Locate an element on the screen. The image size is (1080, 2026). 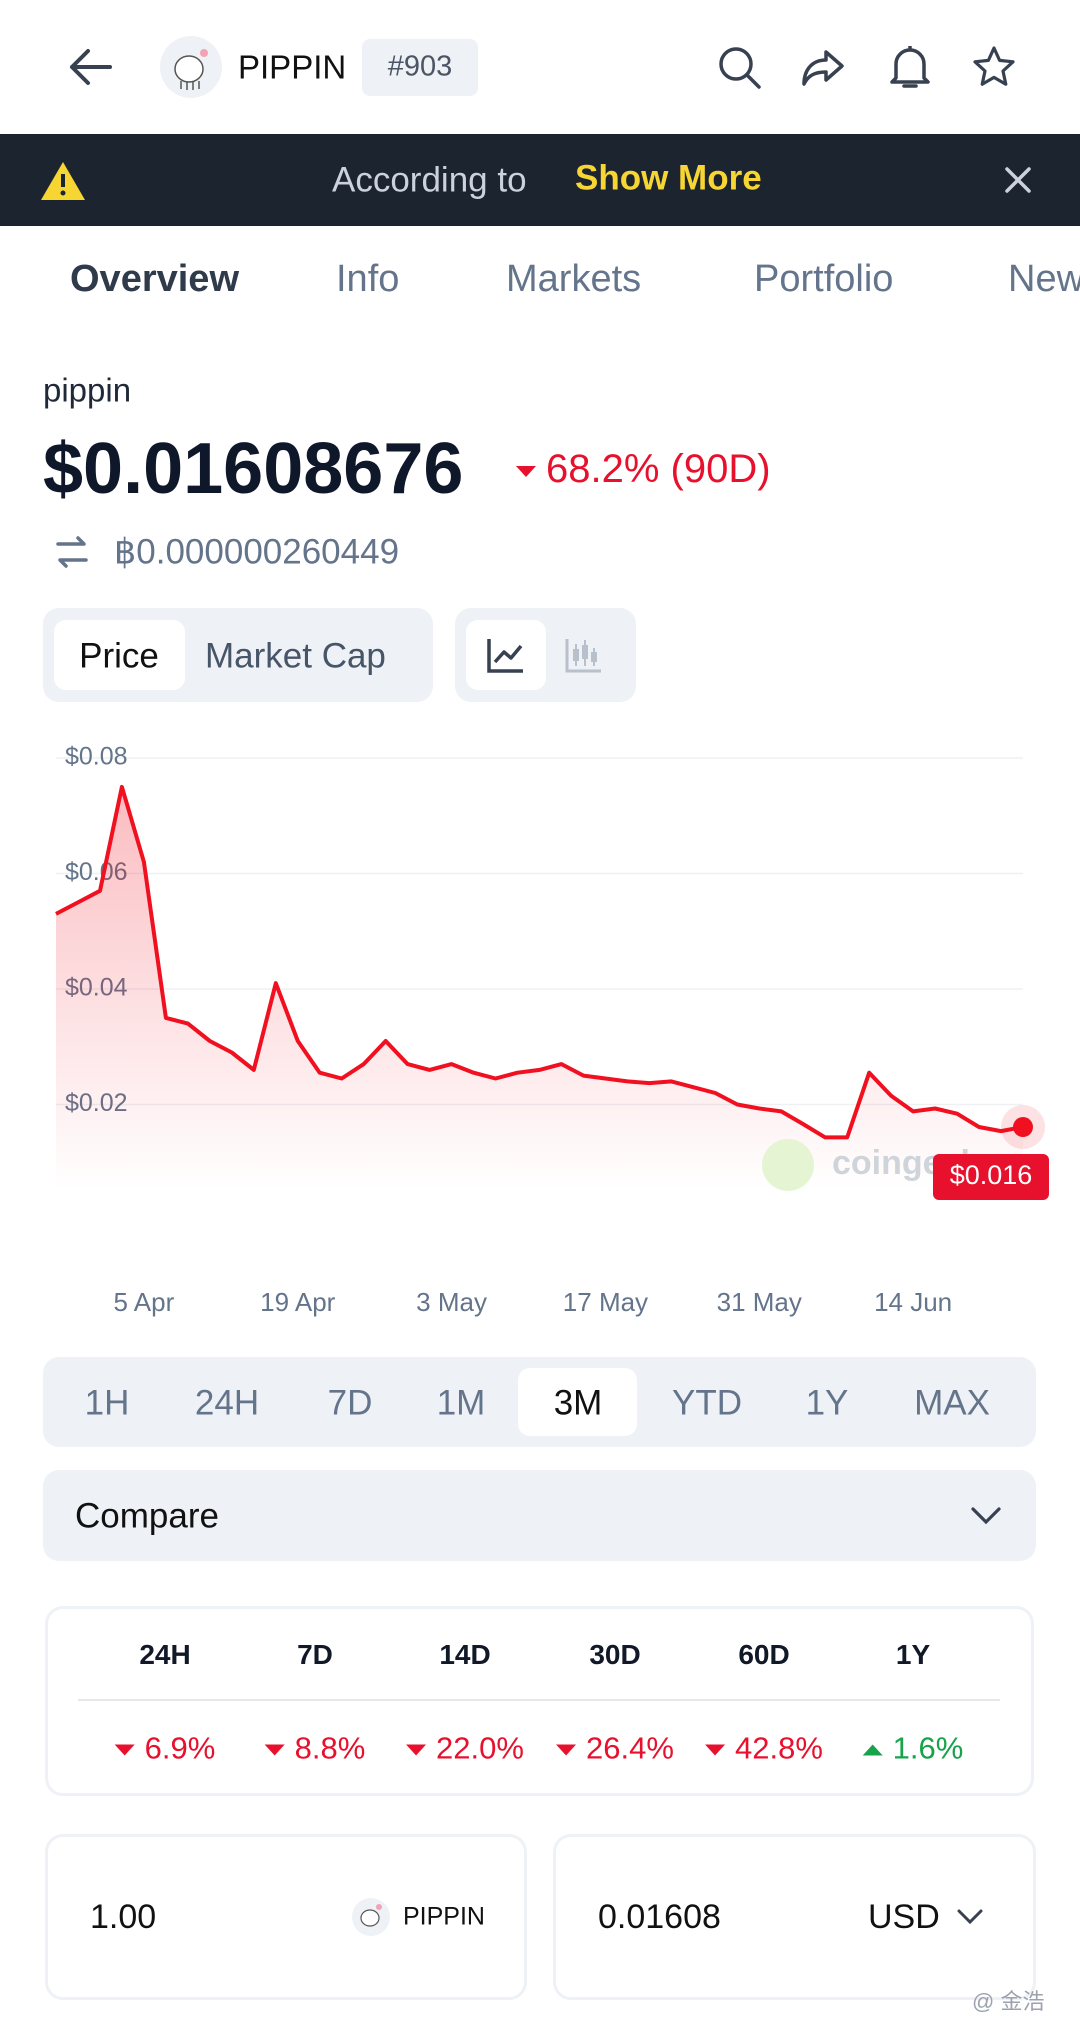
warning-icon is located at coordinates (63, 181).